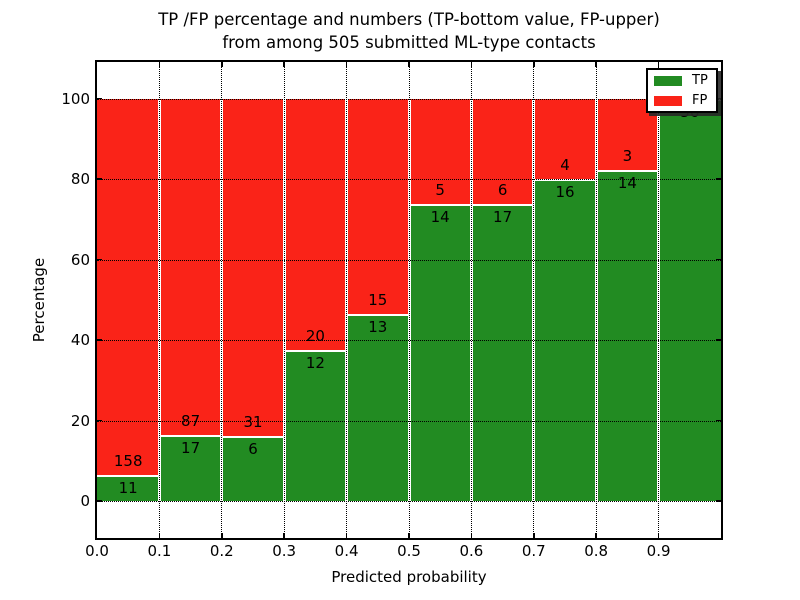  I want to click on x-tick-label: 0.3, so click(284, 551).